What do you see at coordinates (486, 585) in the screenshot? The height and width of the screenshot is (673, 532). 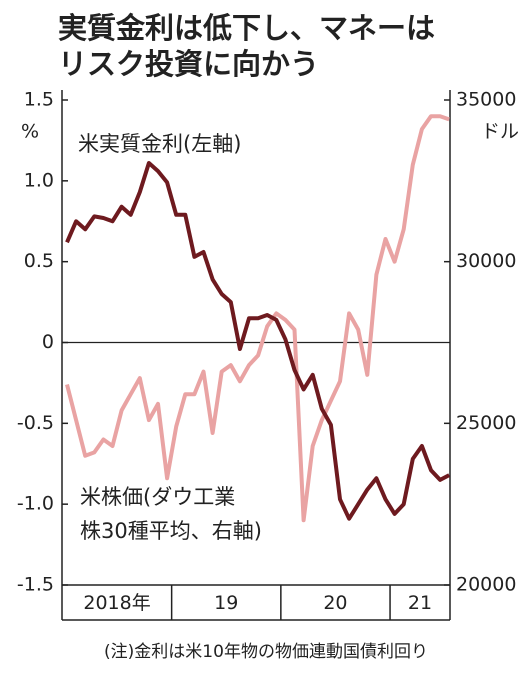 I see `y2-tick-label: 20000` at bounding box center [486, 585].